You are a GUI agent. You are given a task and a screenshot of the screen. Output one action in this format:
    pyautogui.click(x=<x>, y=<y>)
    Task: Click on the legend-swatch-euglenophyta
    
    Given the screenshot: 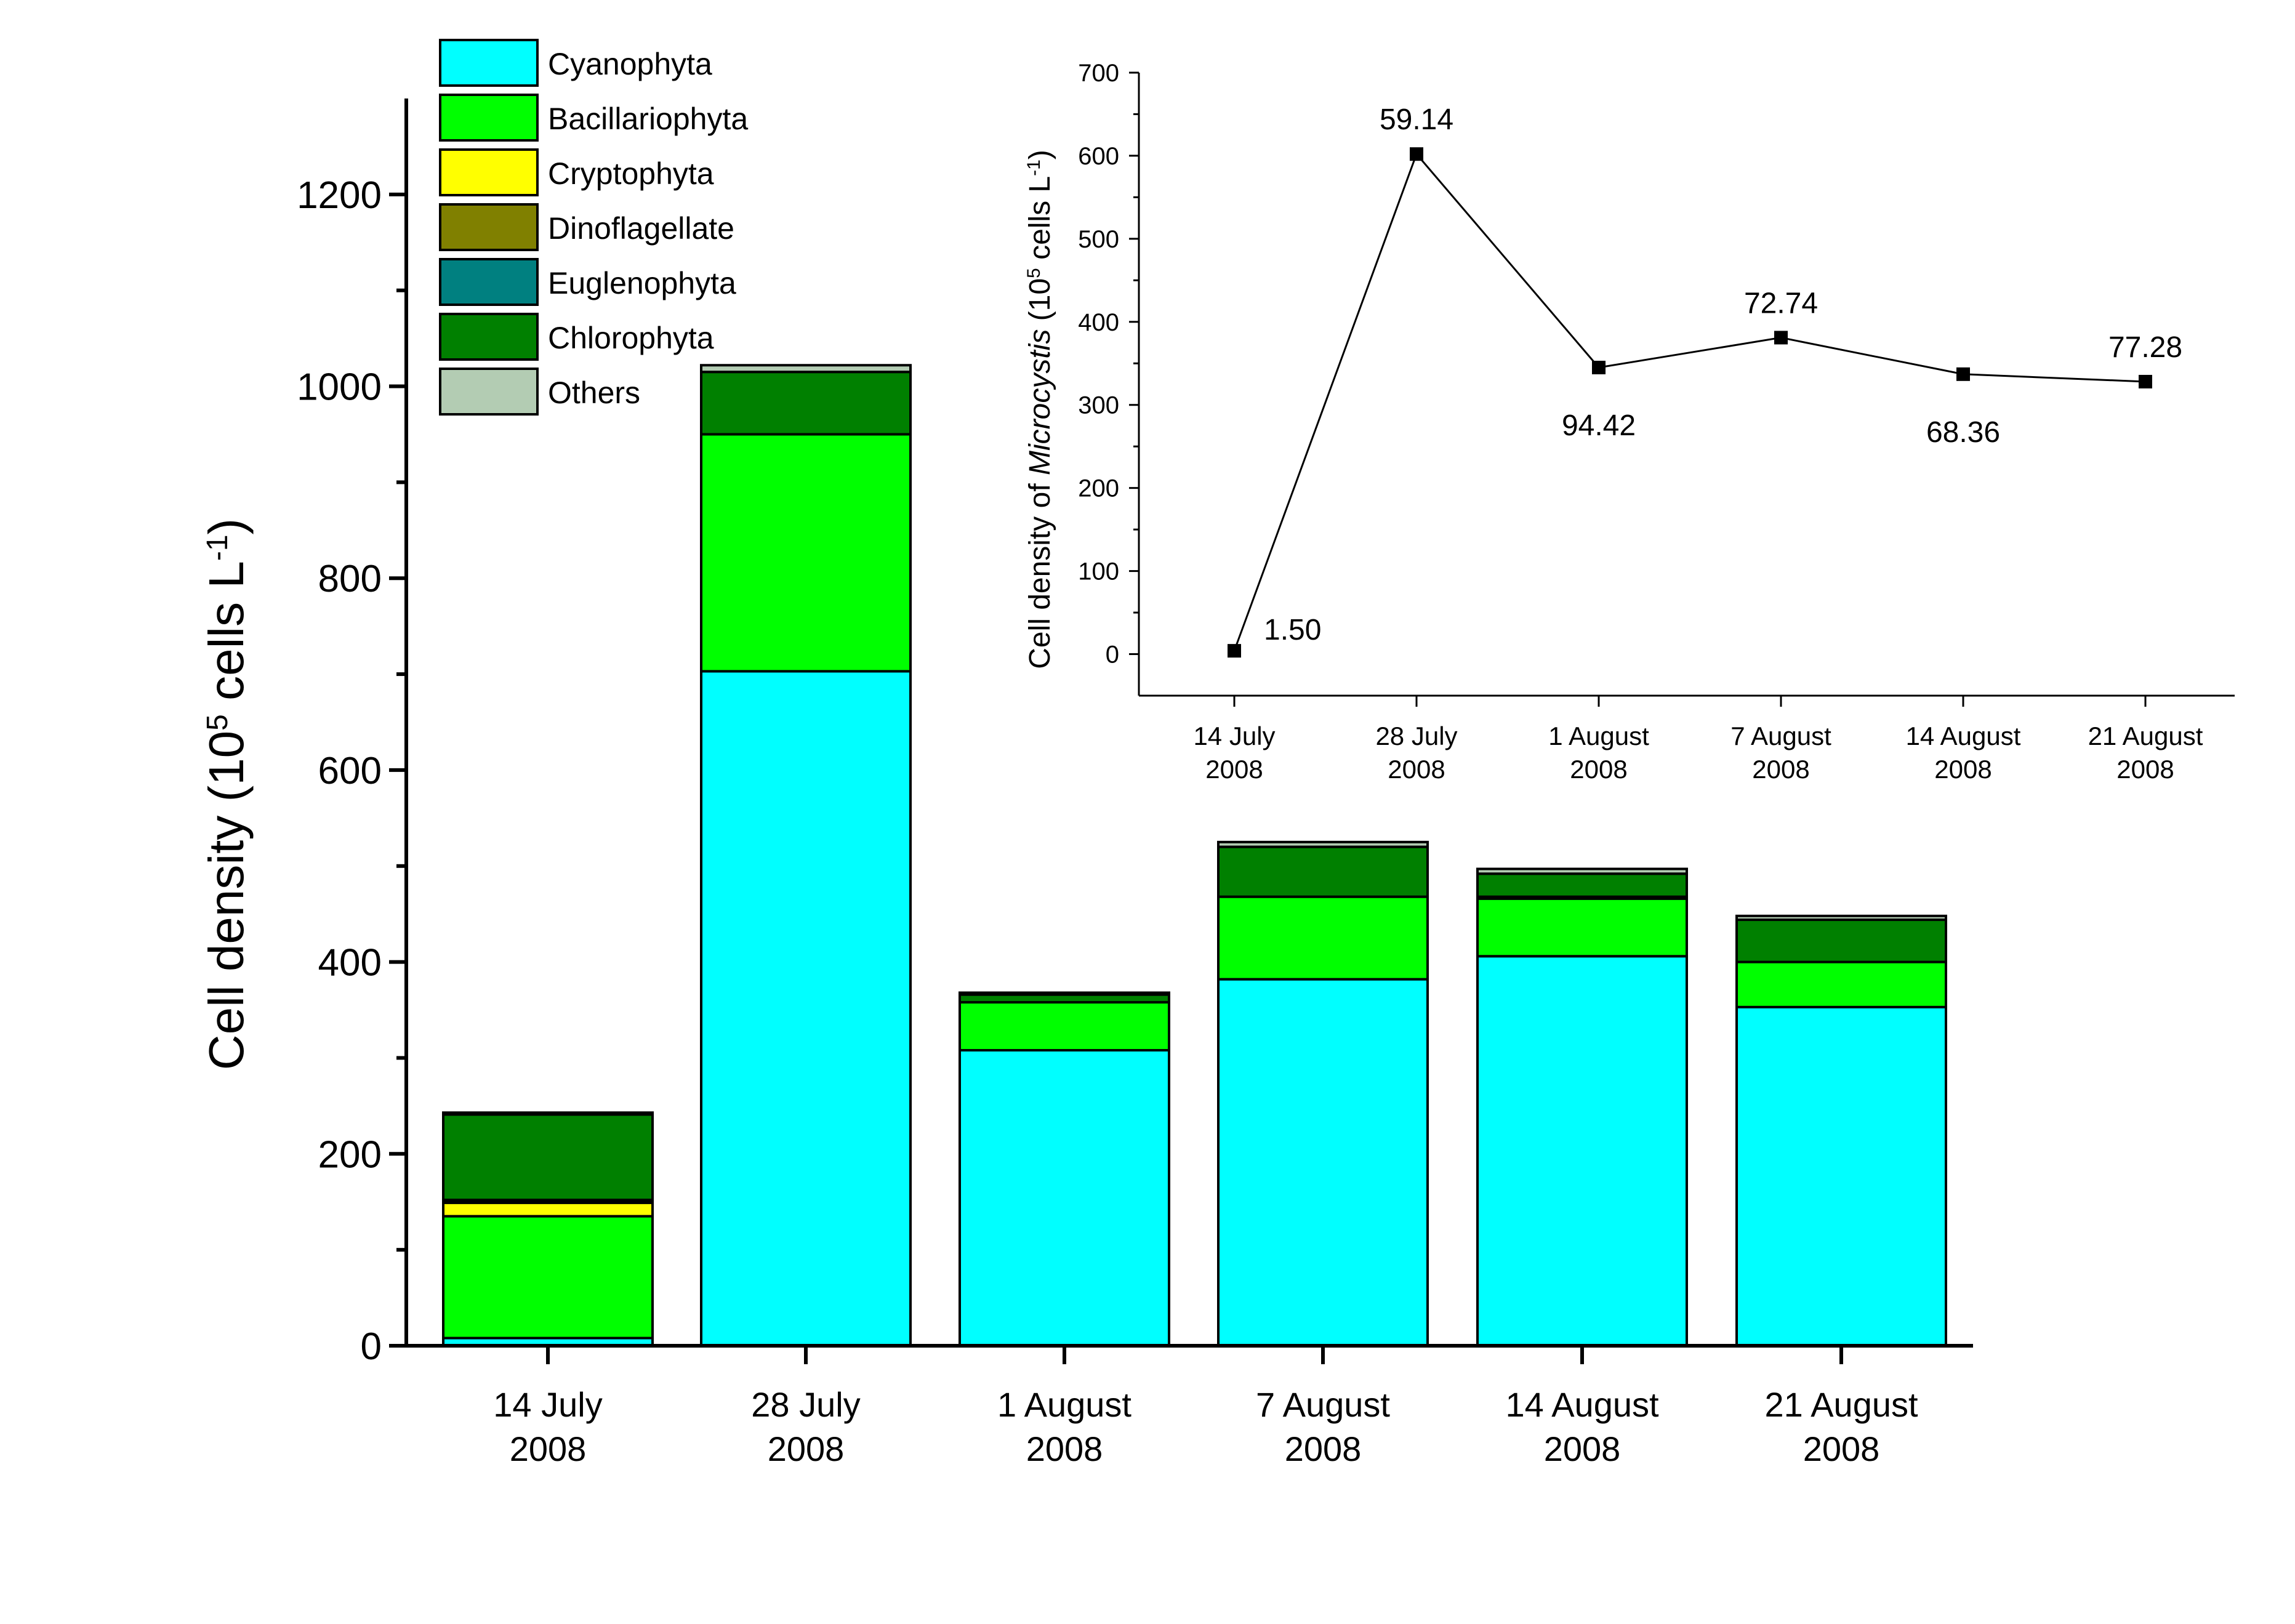 What is the action you would take?
    pyautogui.click(x=489, y=282)
    